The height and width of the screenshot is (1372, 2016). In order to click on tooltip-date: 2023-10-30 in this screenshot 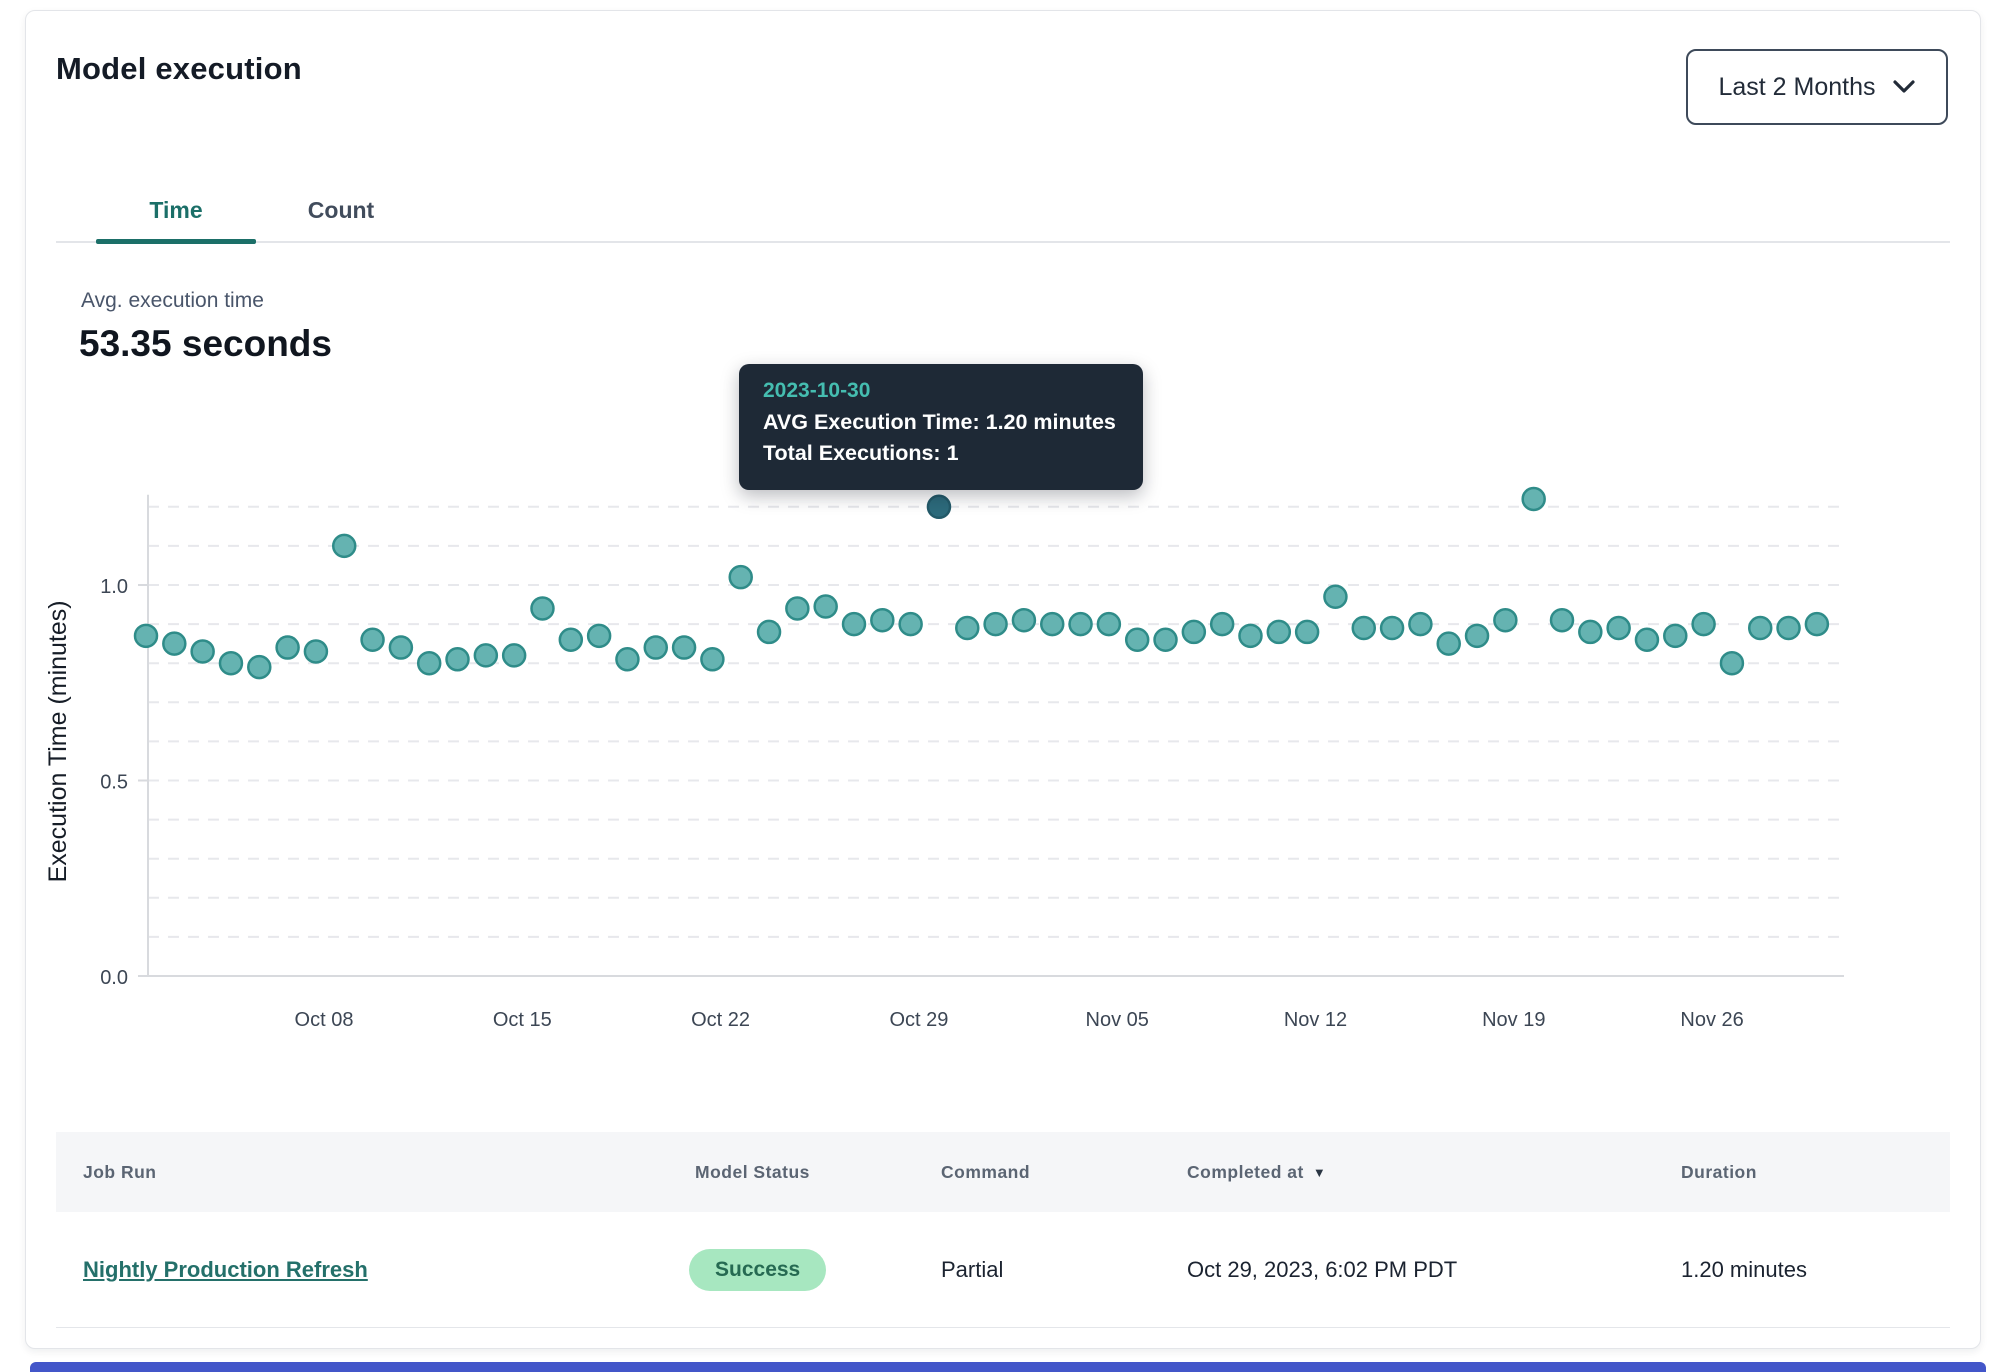, I will do `click(817, 390)`.